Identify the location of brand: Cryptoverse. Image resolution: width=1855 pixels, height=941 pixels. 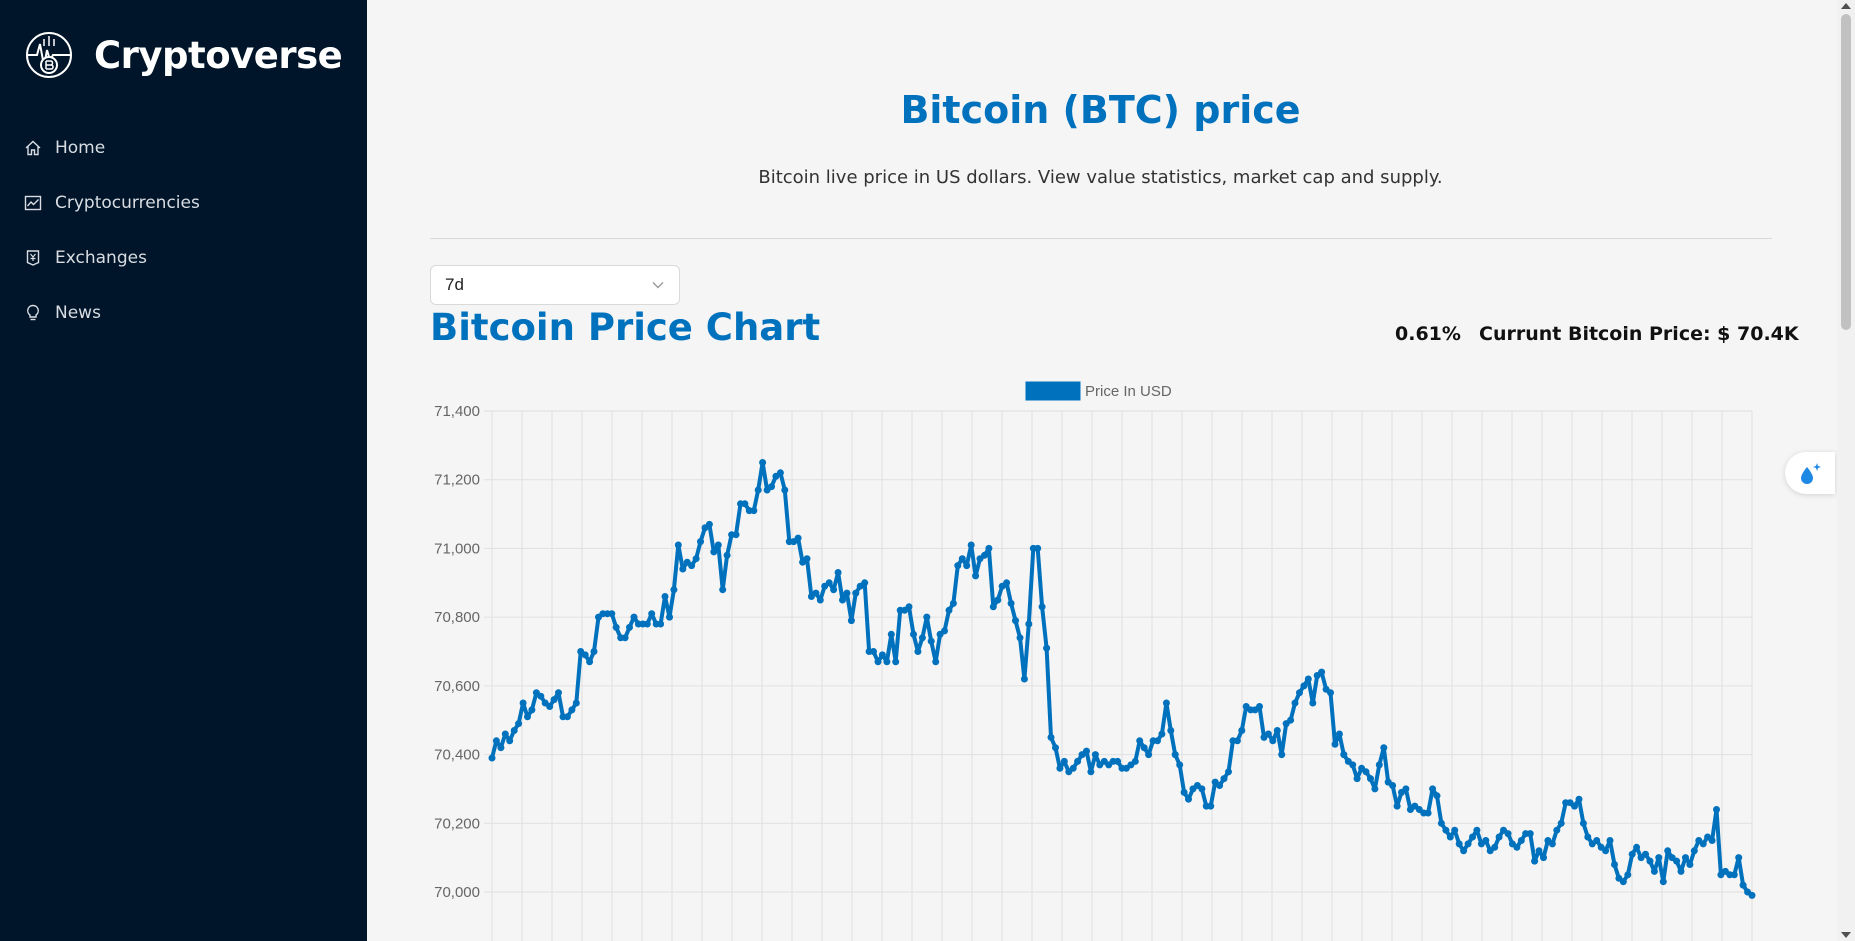
(183, 55).